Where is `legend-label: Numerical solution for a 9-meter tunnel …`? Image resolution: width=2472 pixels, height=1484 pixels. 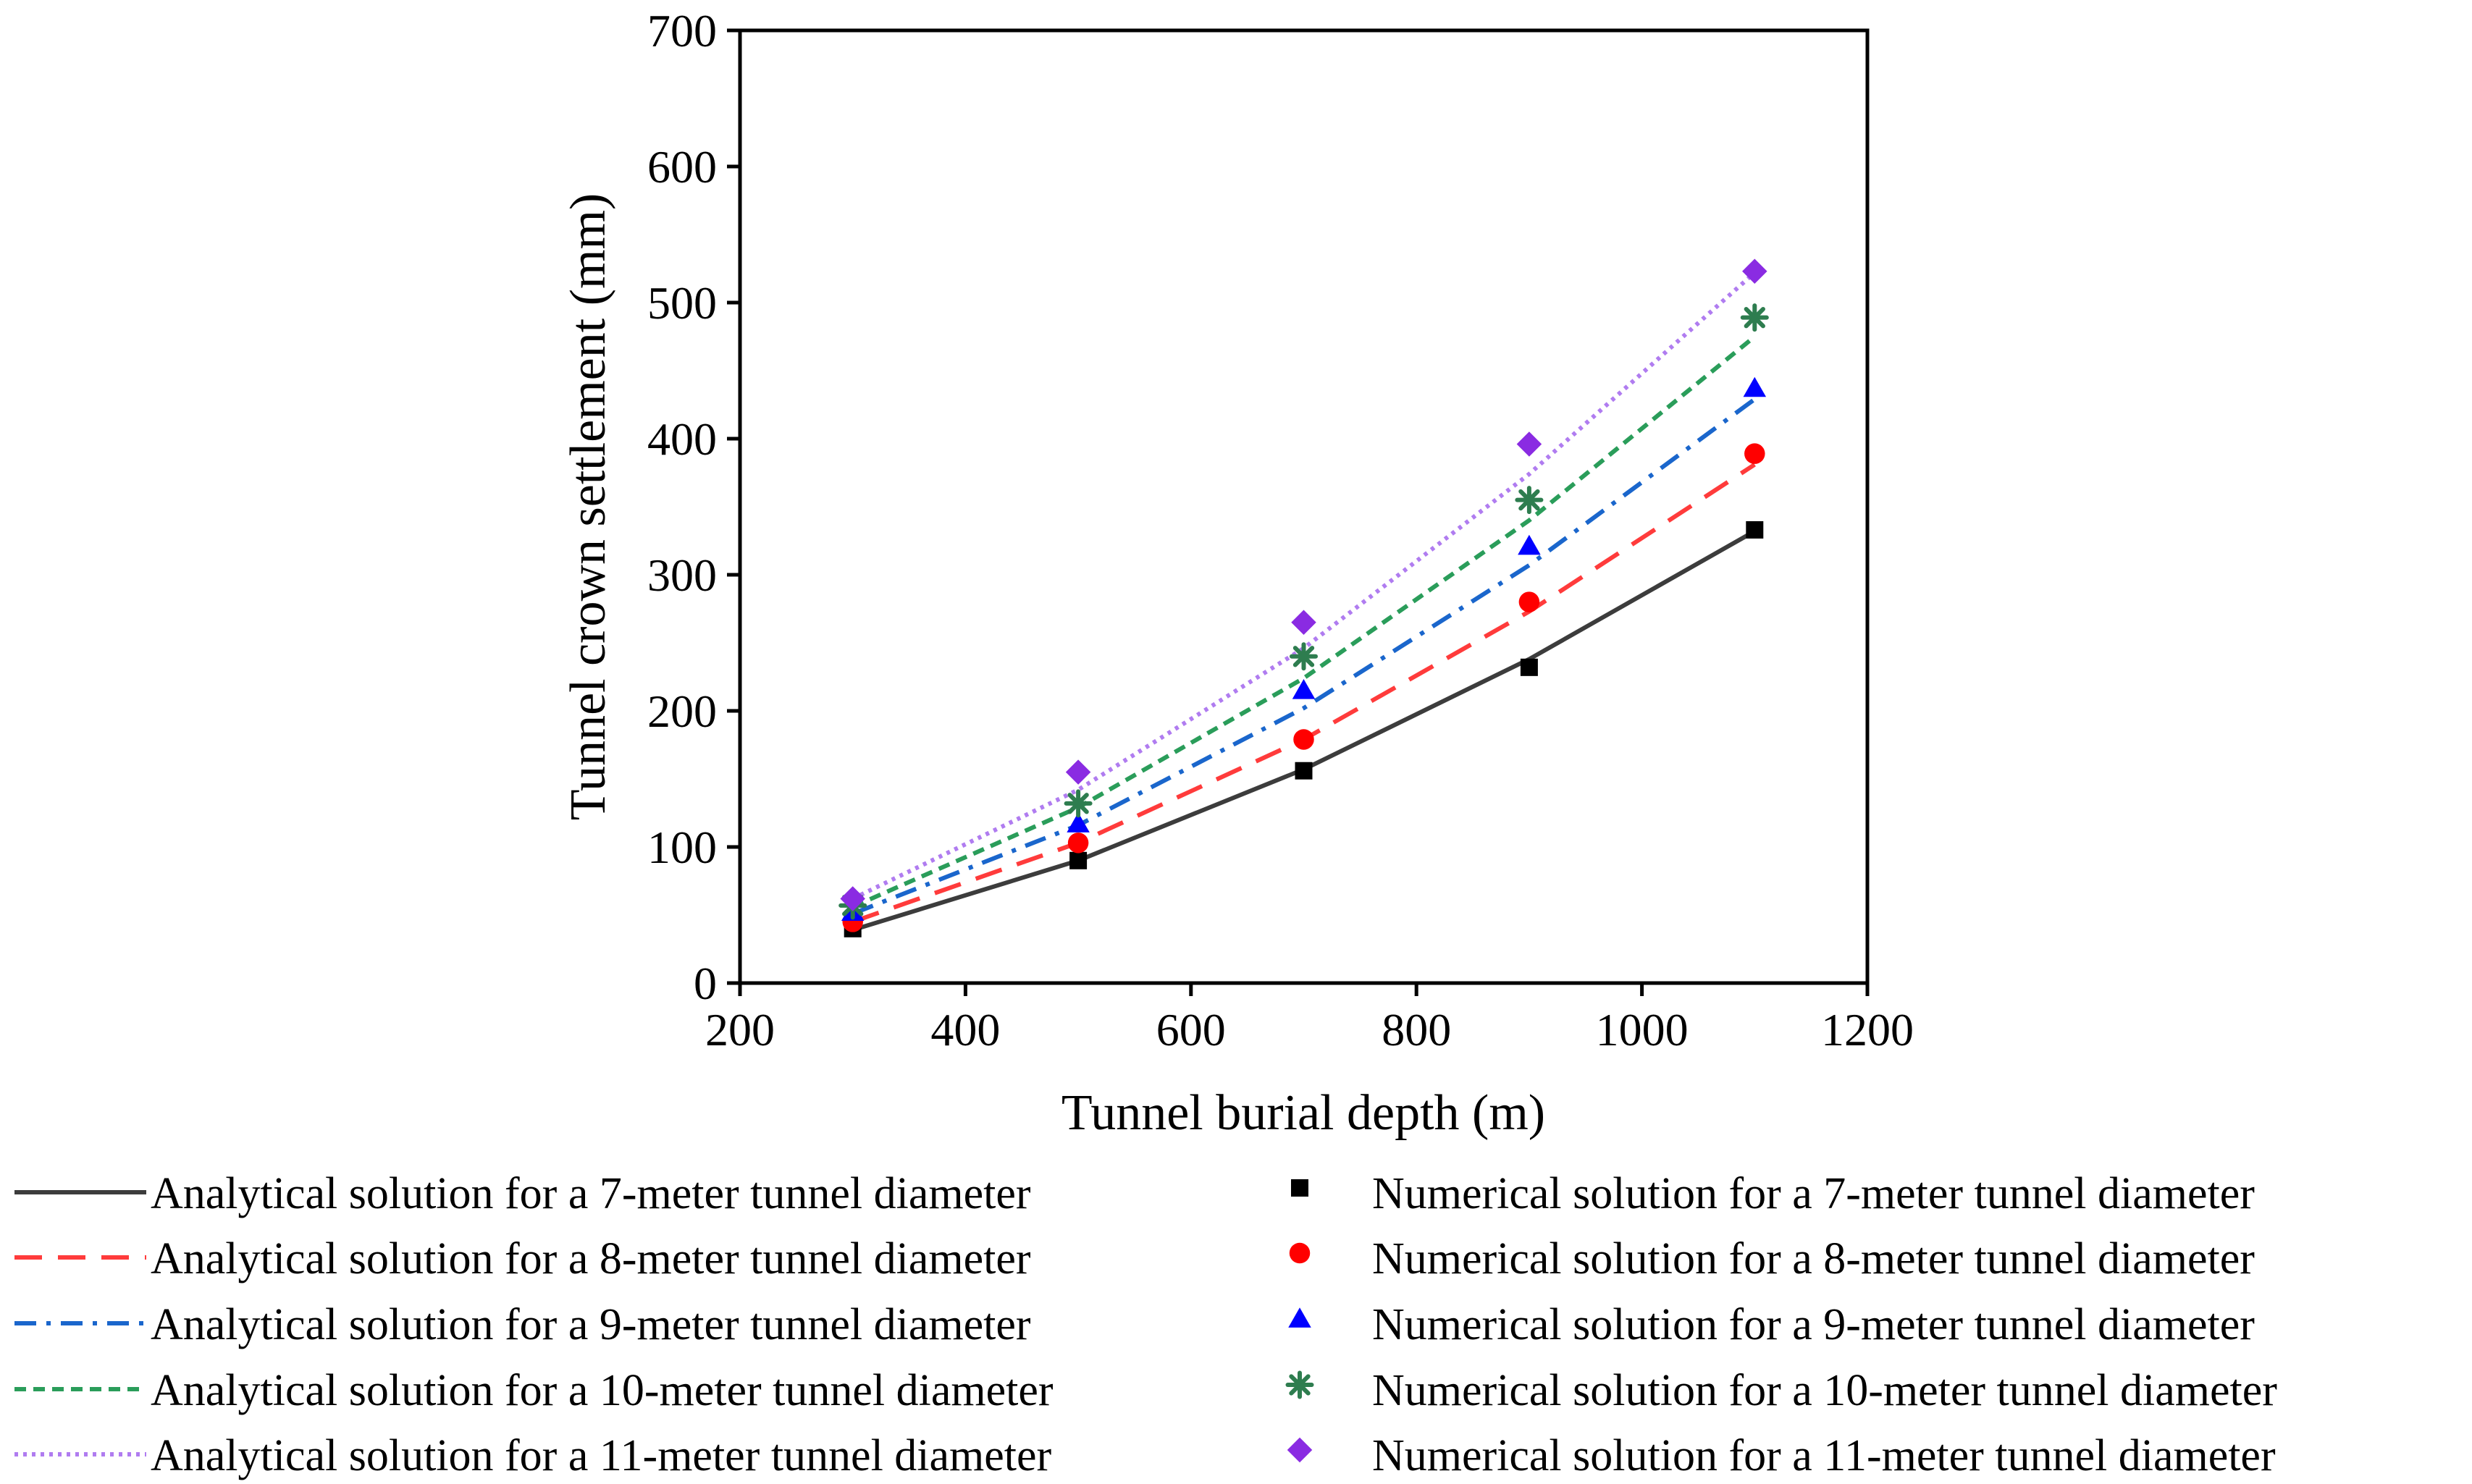 legend-label: Numerical solution for a 9-meter tunnel … is located at coordinates (1813, 1324).